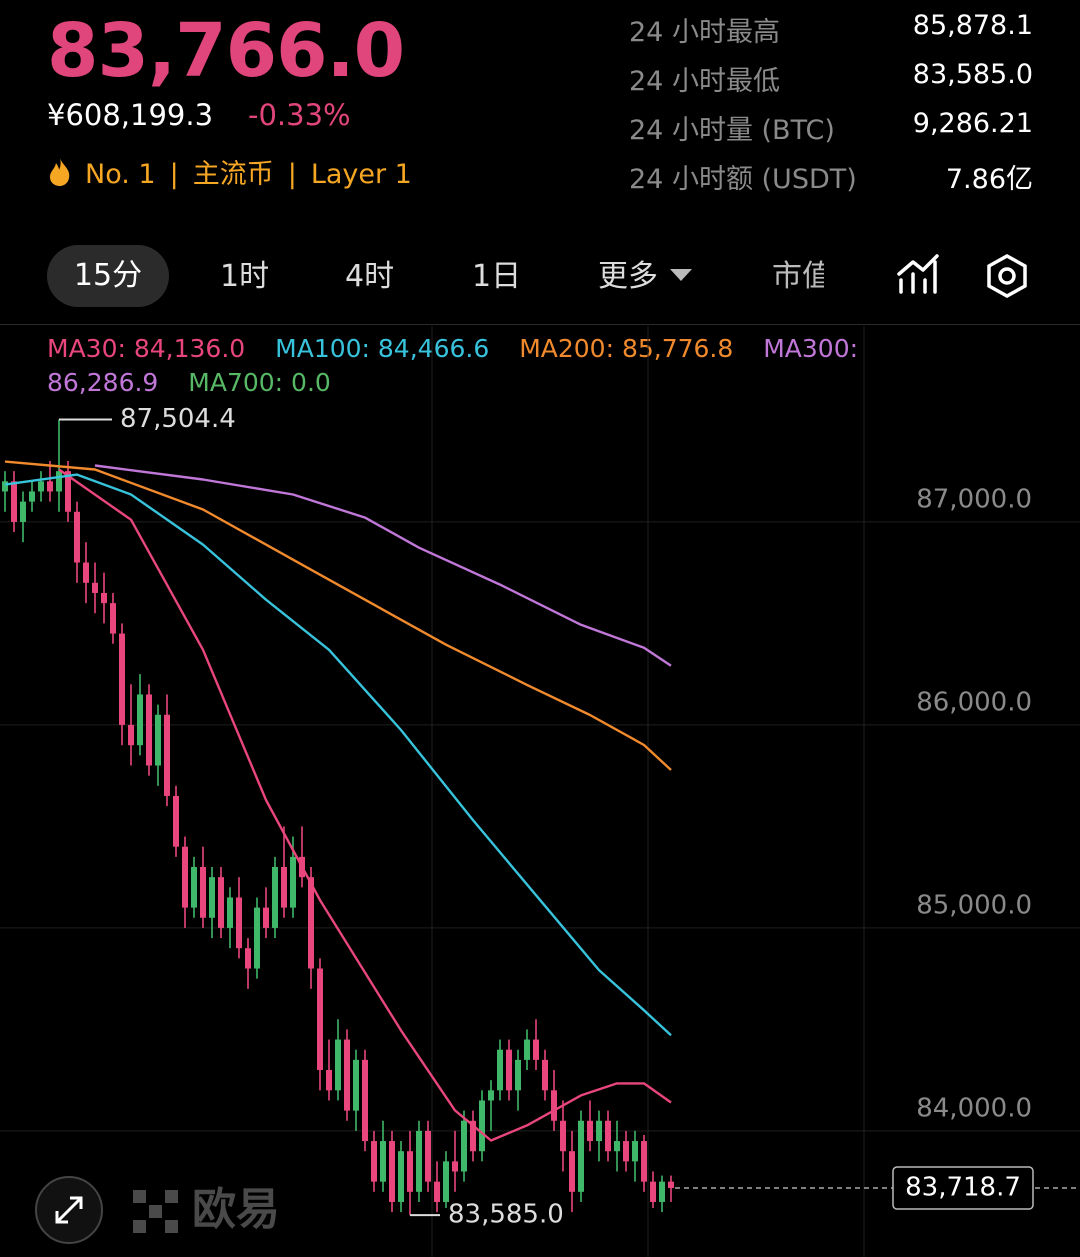 The image size is (1080, 1257). What do you see at coordinates (361, 174) in the screenshot?
I see `tag: Layer 1` at bounding box center [361, 174].